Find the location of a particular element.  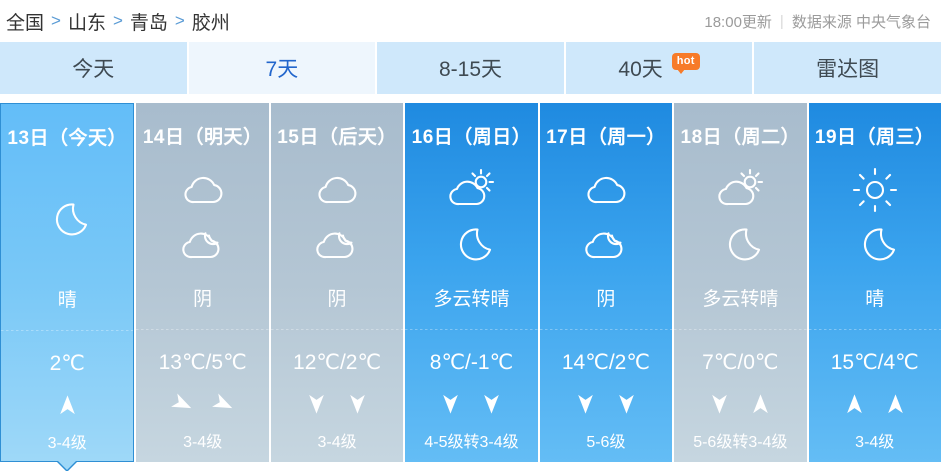

temperature-range: 13℃/5℃ is located at coordinates (202, 362).